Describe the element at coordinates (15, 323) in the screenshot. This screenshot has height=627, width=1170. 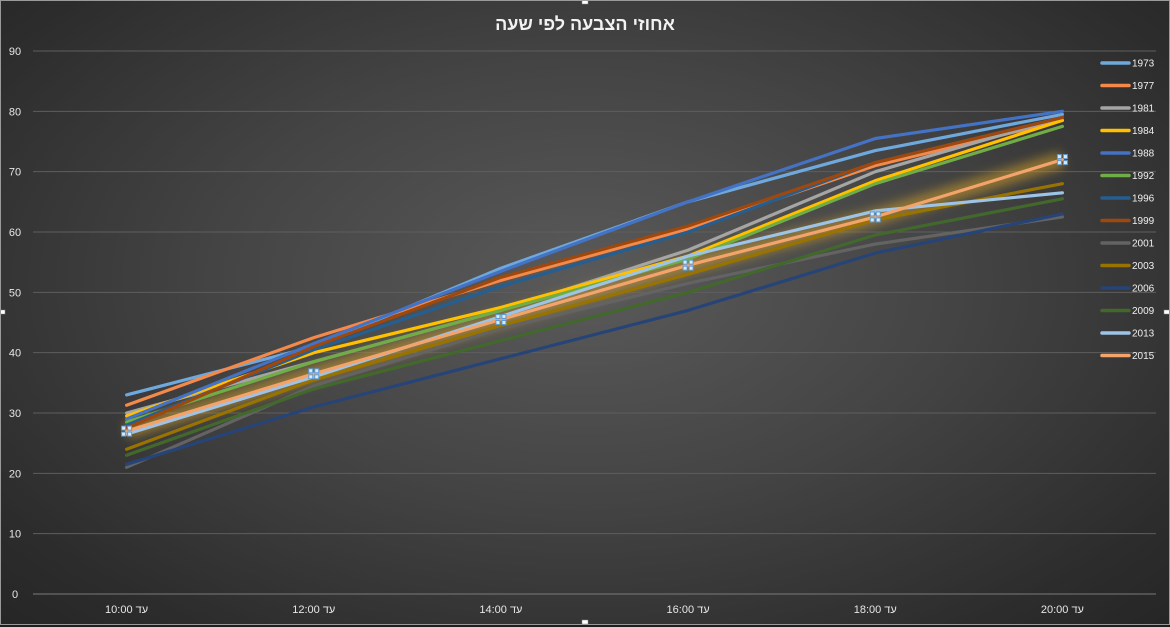
I see `y-axis-ticks: 0 10 20 30 40 50 60 70 80 90` at that location.